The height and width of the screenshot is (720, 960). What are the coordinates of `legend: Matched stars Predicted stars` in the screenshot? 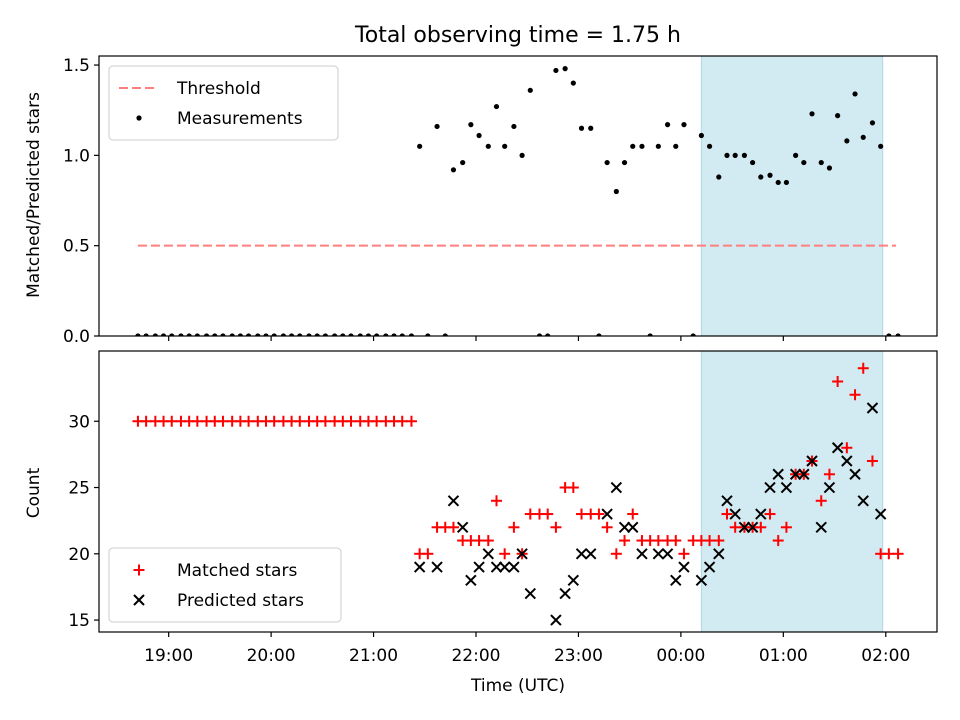 It's located at (225, 585).